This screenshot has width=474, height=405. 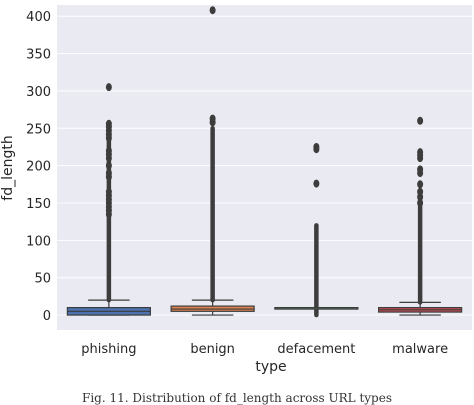 I want to click on y-tick-label: 200, so click(x=38, y=167).